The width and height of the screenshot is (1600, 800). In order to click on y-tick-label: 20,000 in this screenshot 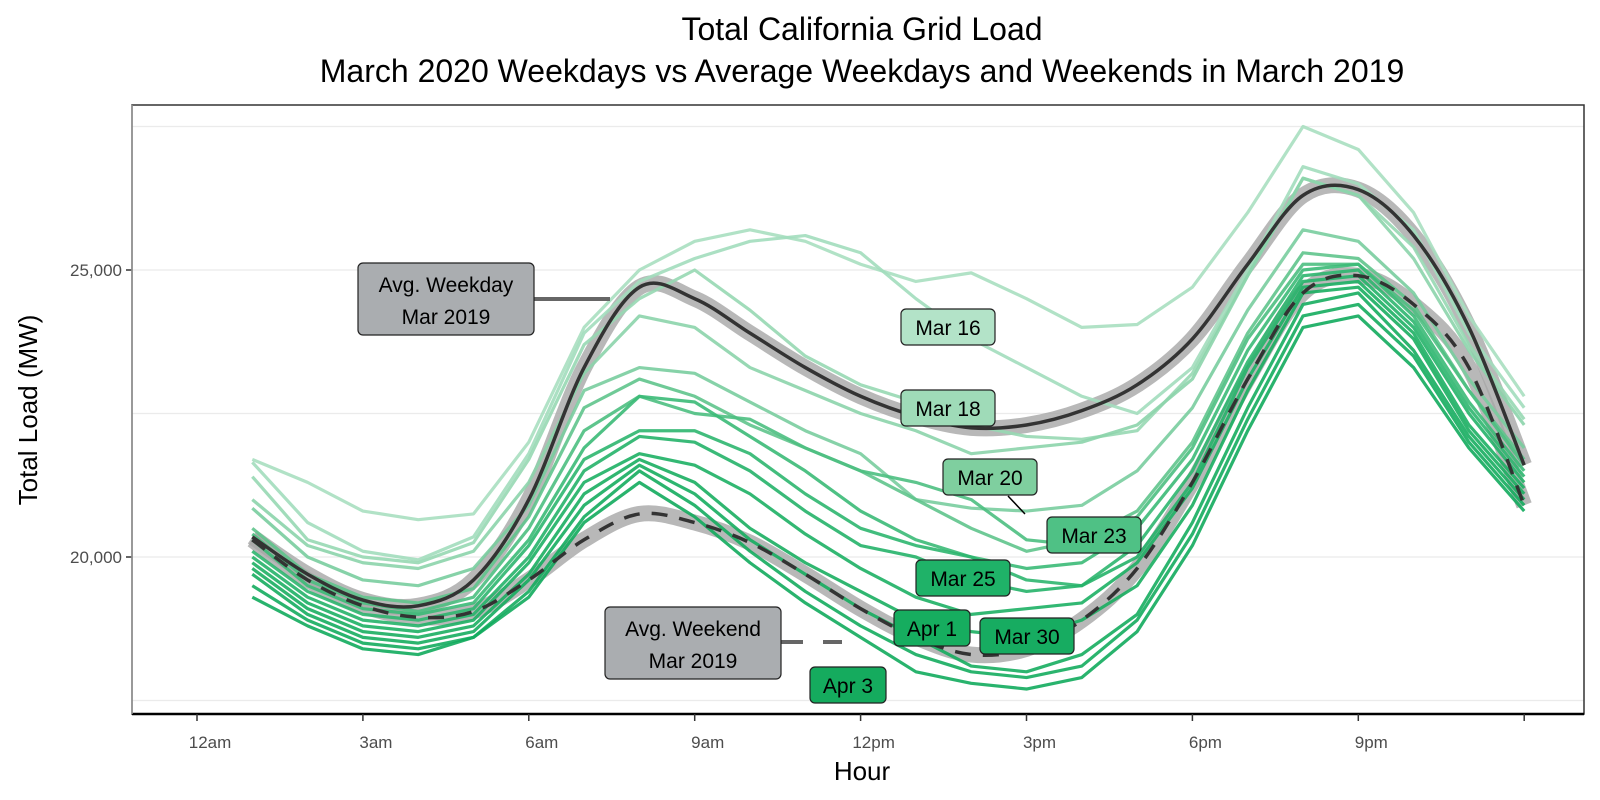, I will do `click(96, 557)`.